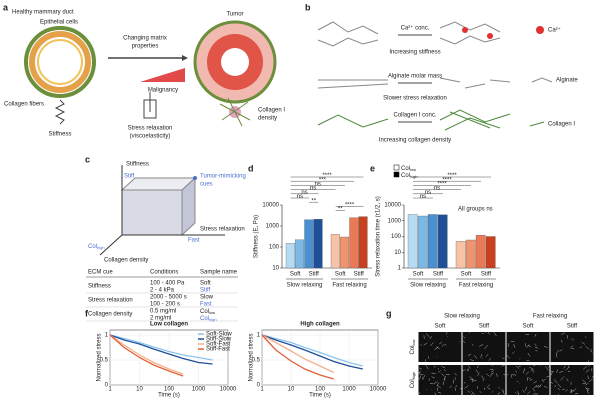 The image size is (600, 405). I want to click on legend-label: Collagen I, so click(561, 125).